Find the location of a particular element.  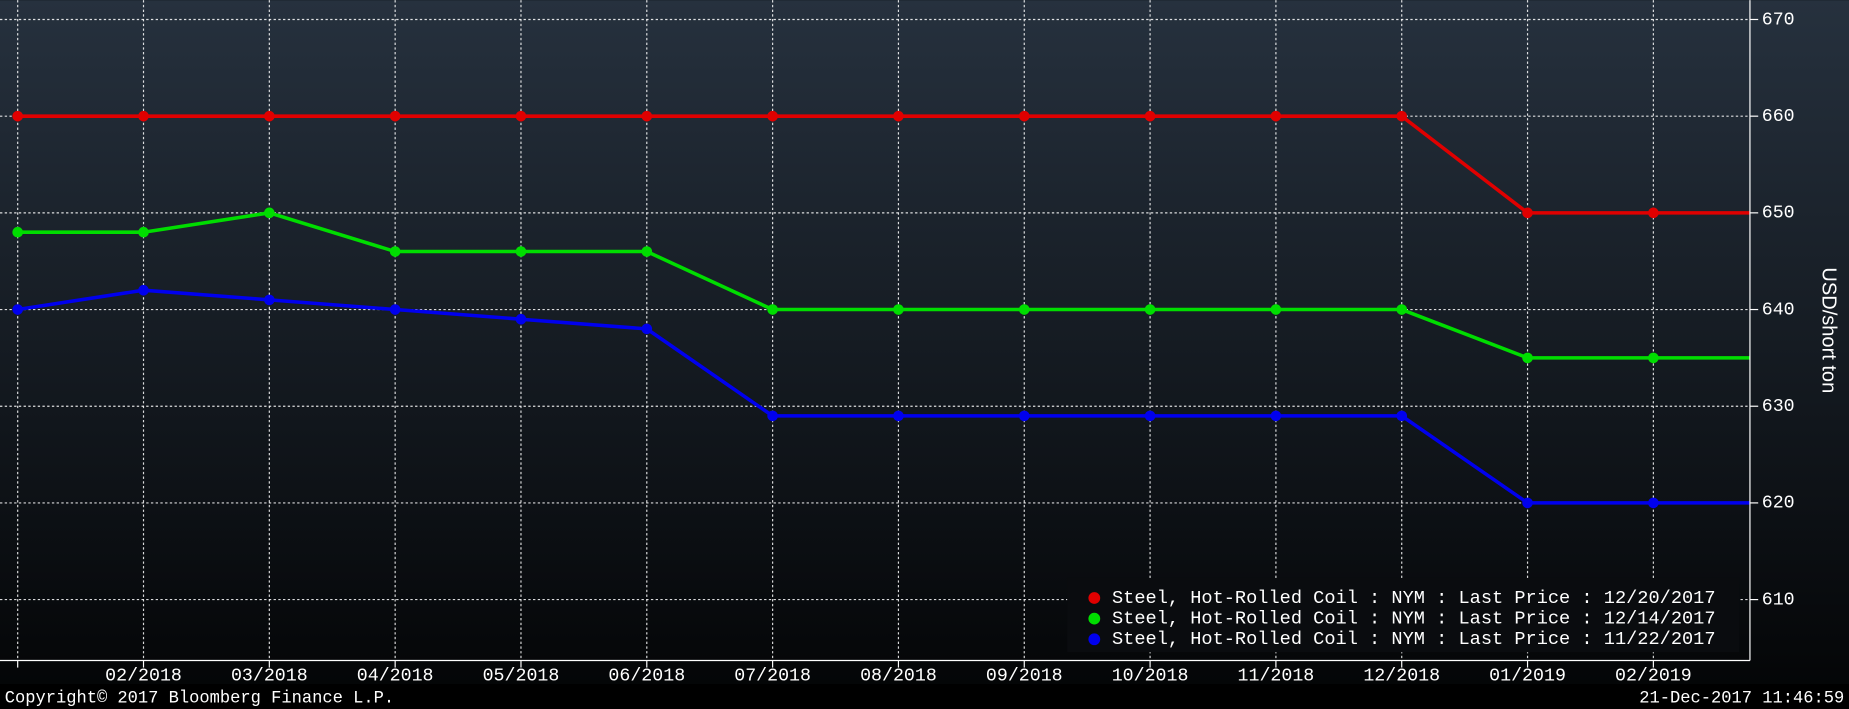

x-tick-label: 09/2018 is located at coordinates (1024, 677).